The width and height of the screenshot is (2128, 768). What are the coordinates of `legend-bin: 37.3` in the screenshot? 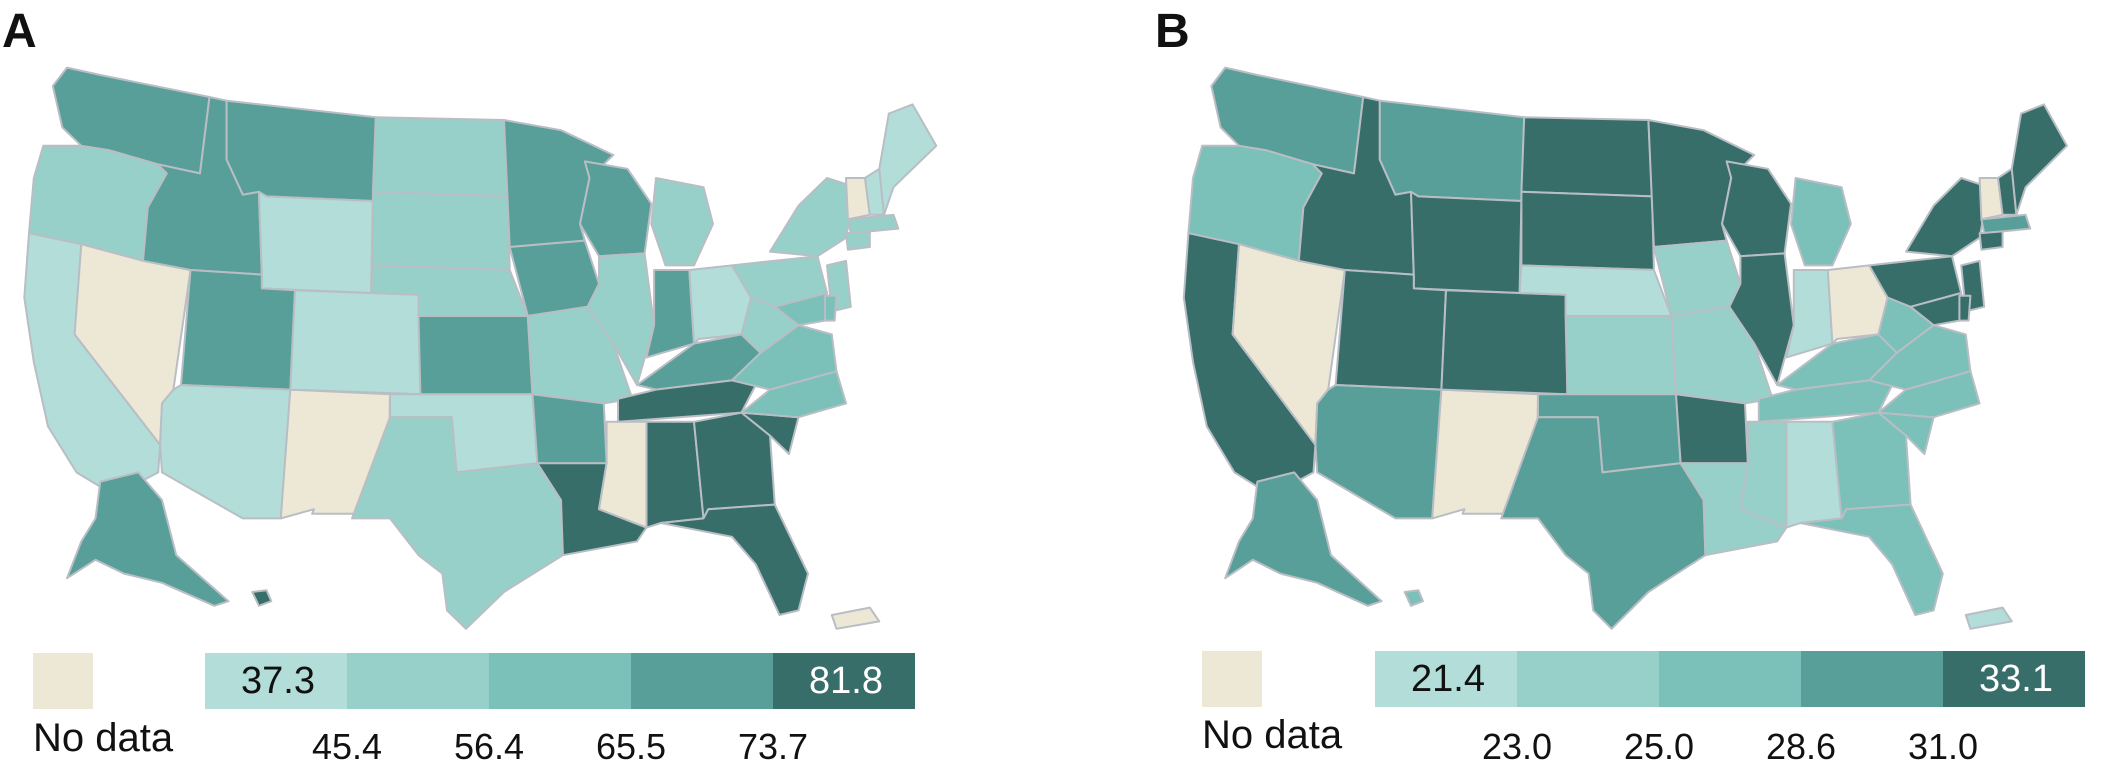 It's located at (276, 681).